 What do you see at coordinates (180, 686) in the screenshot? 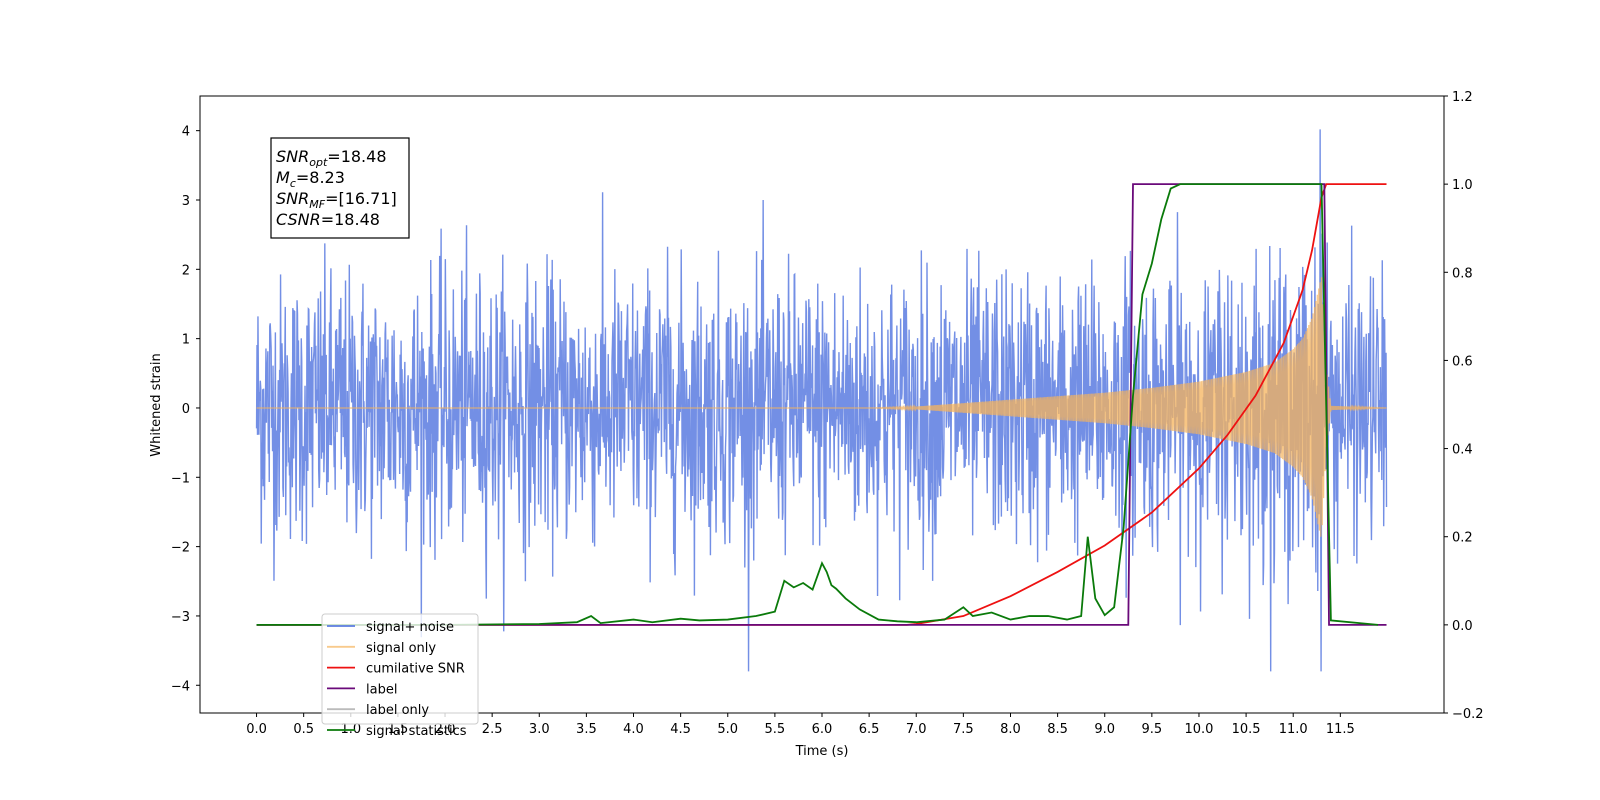
I see `y-left-tick-label: −4` at bounding box center [180, 686].